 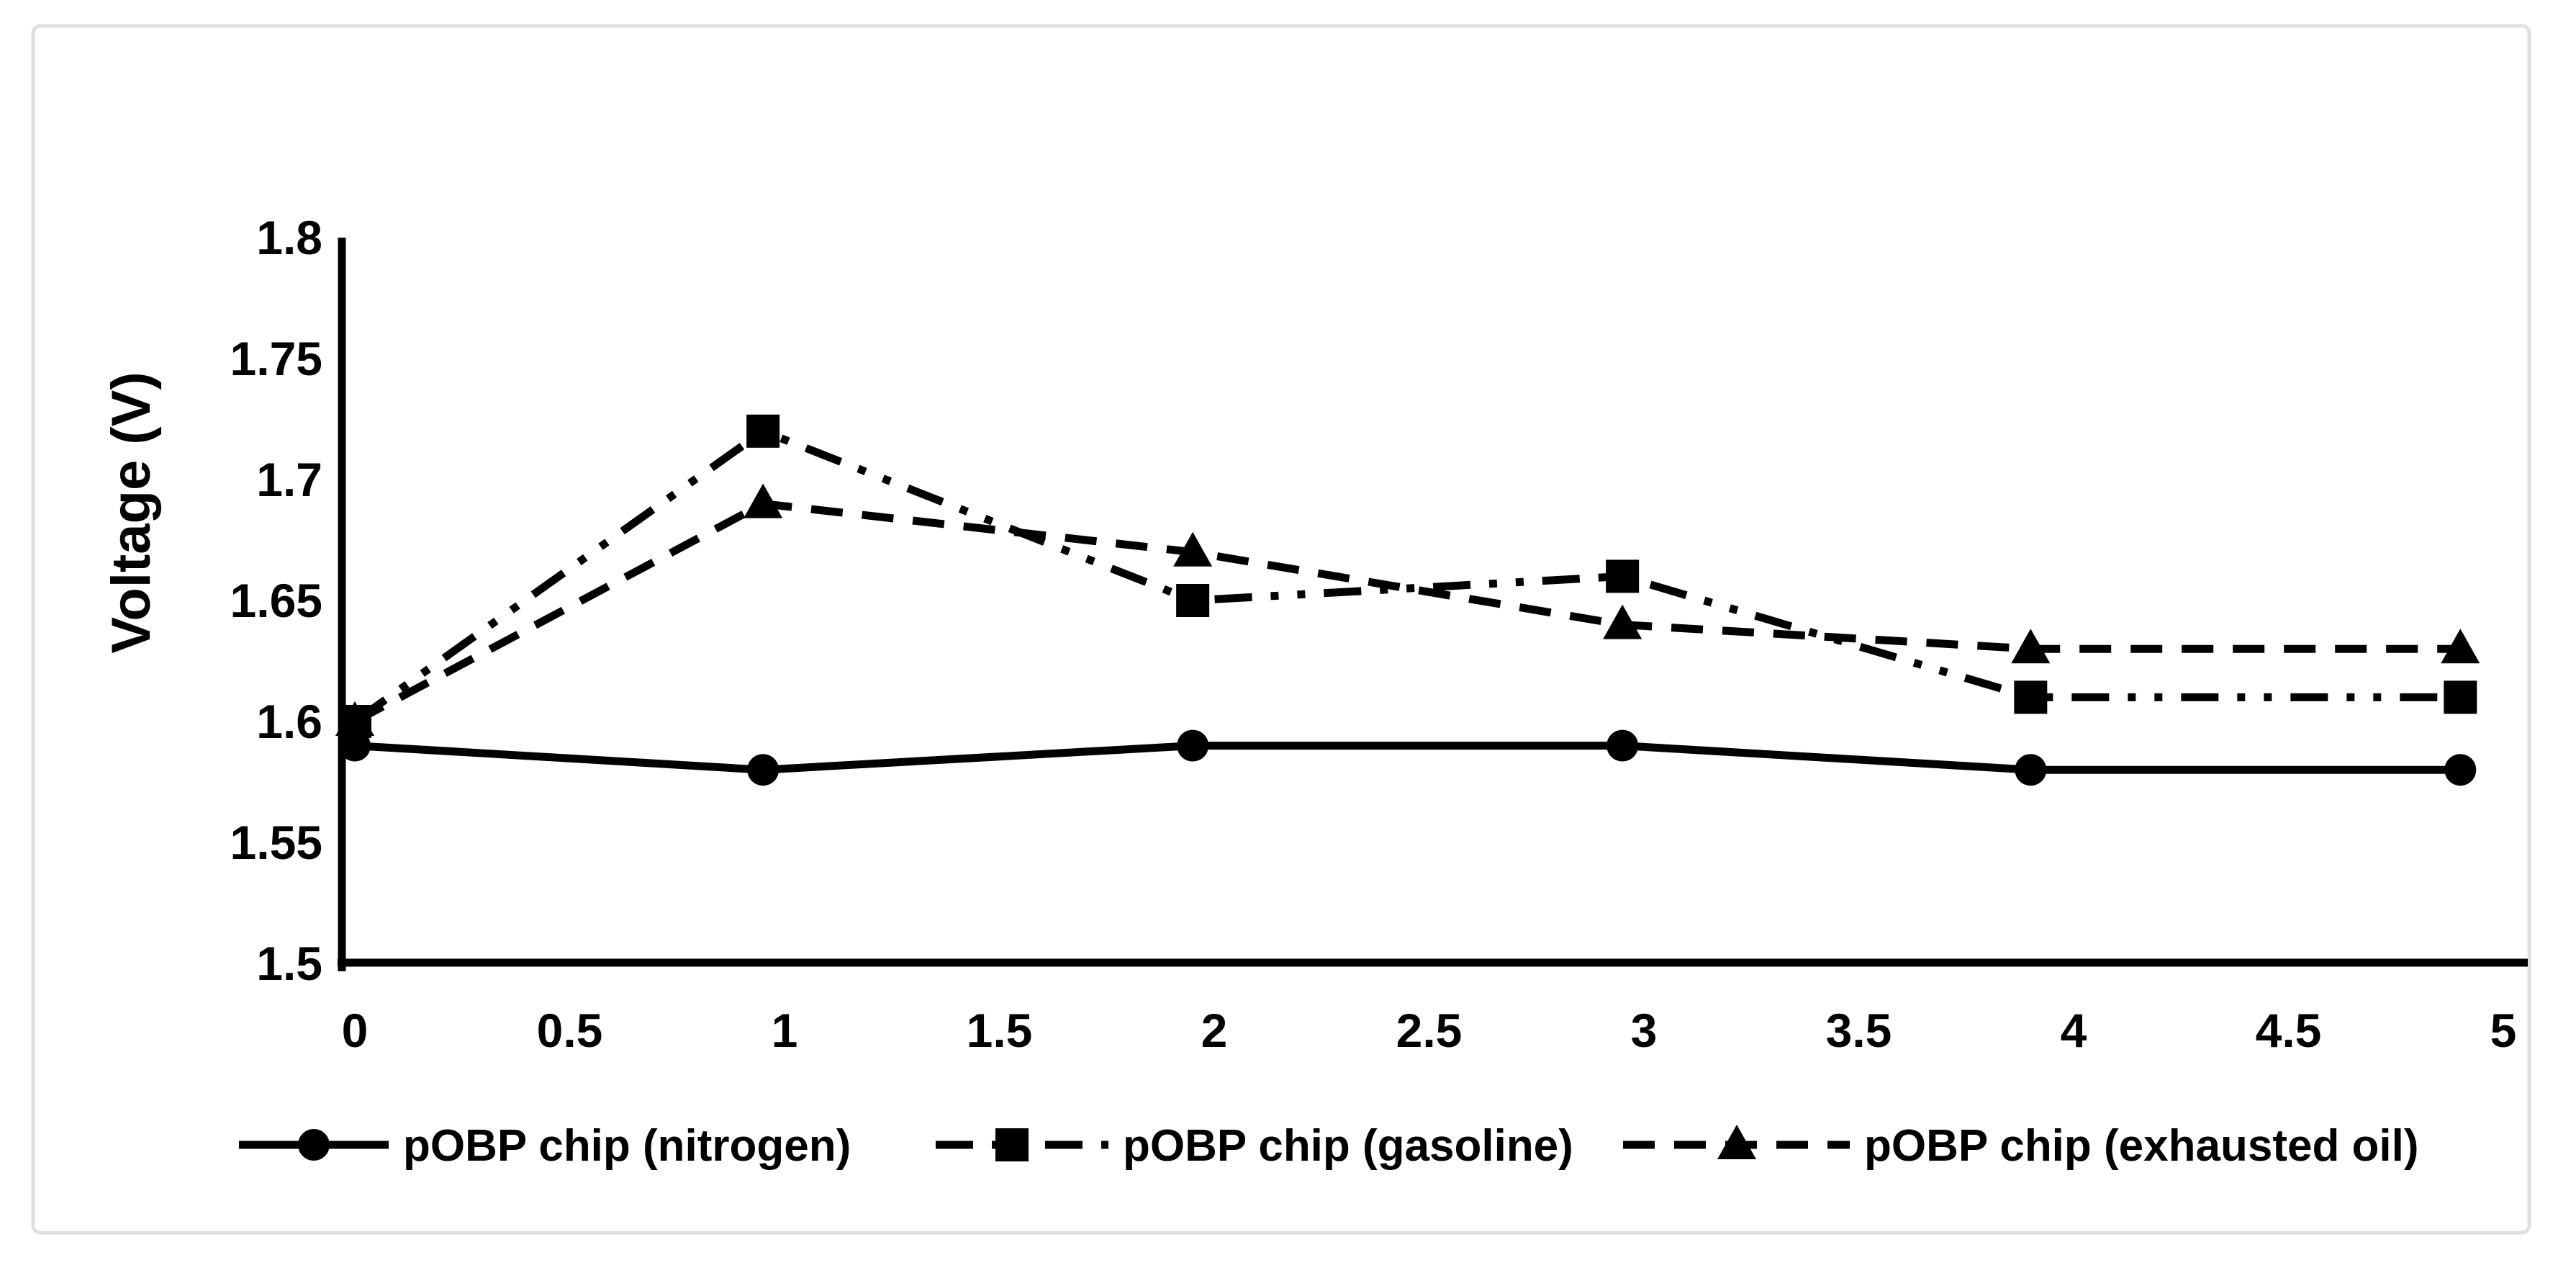 What do you see at coordinates (1859, 1030) in the screenshot?
I see `x-tick-label: 3.5` at bounding box center [1859, 1030].